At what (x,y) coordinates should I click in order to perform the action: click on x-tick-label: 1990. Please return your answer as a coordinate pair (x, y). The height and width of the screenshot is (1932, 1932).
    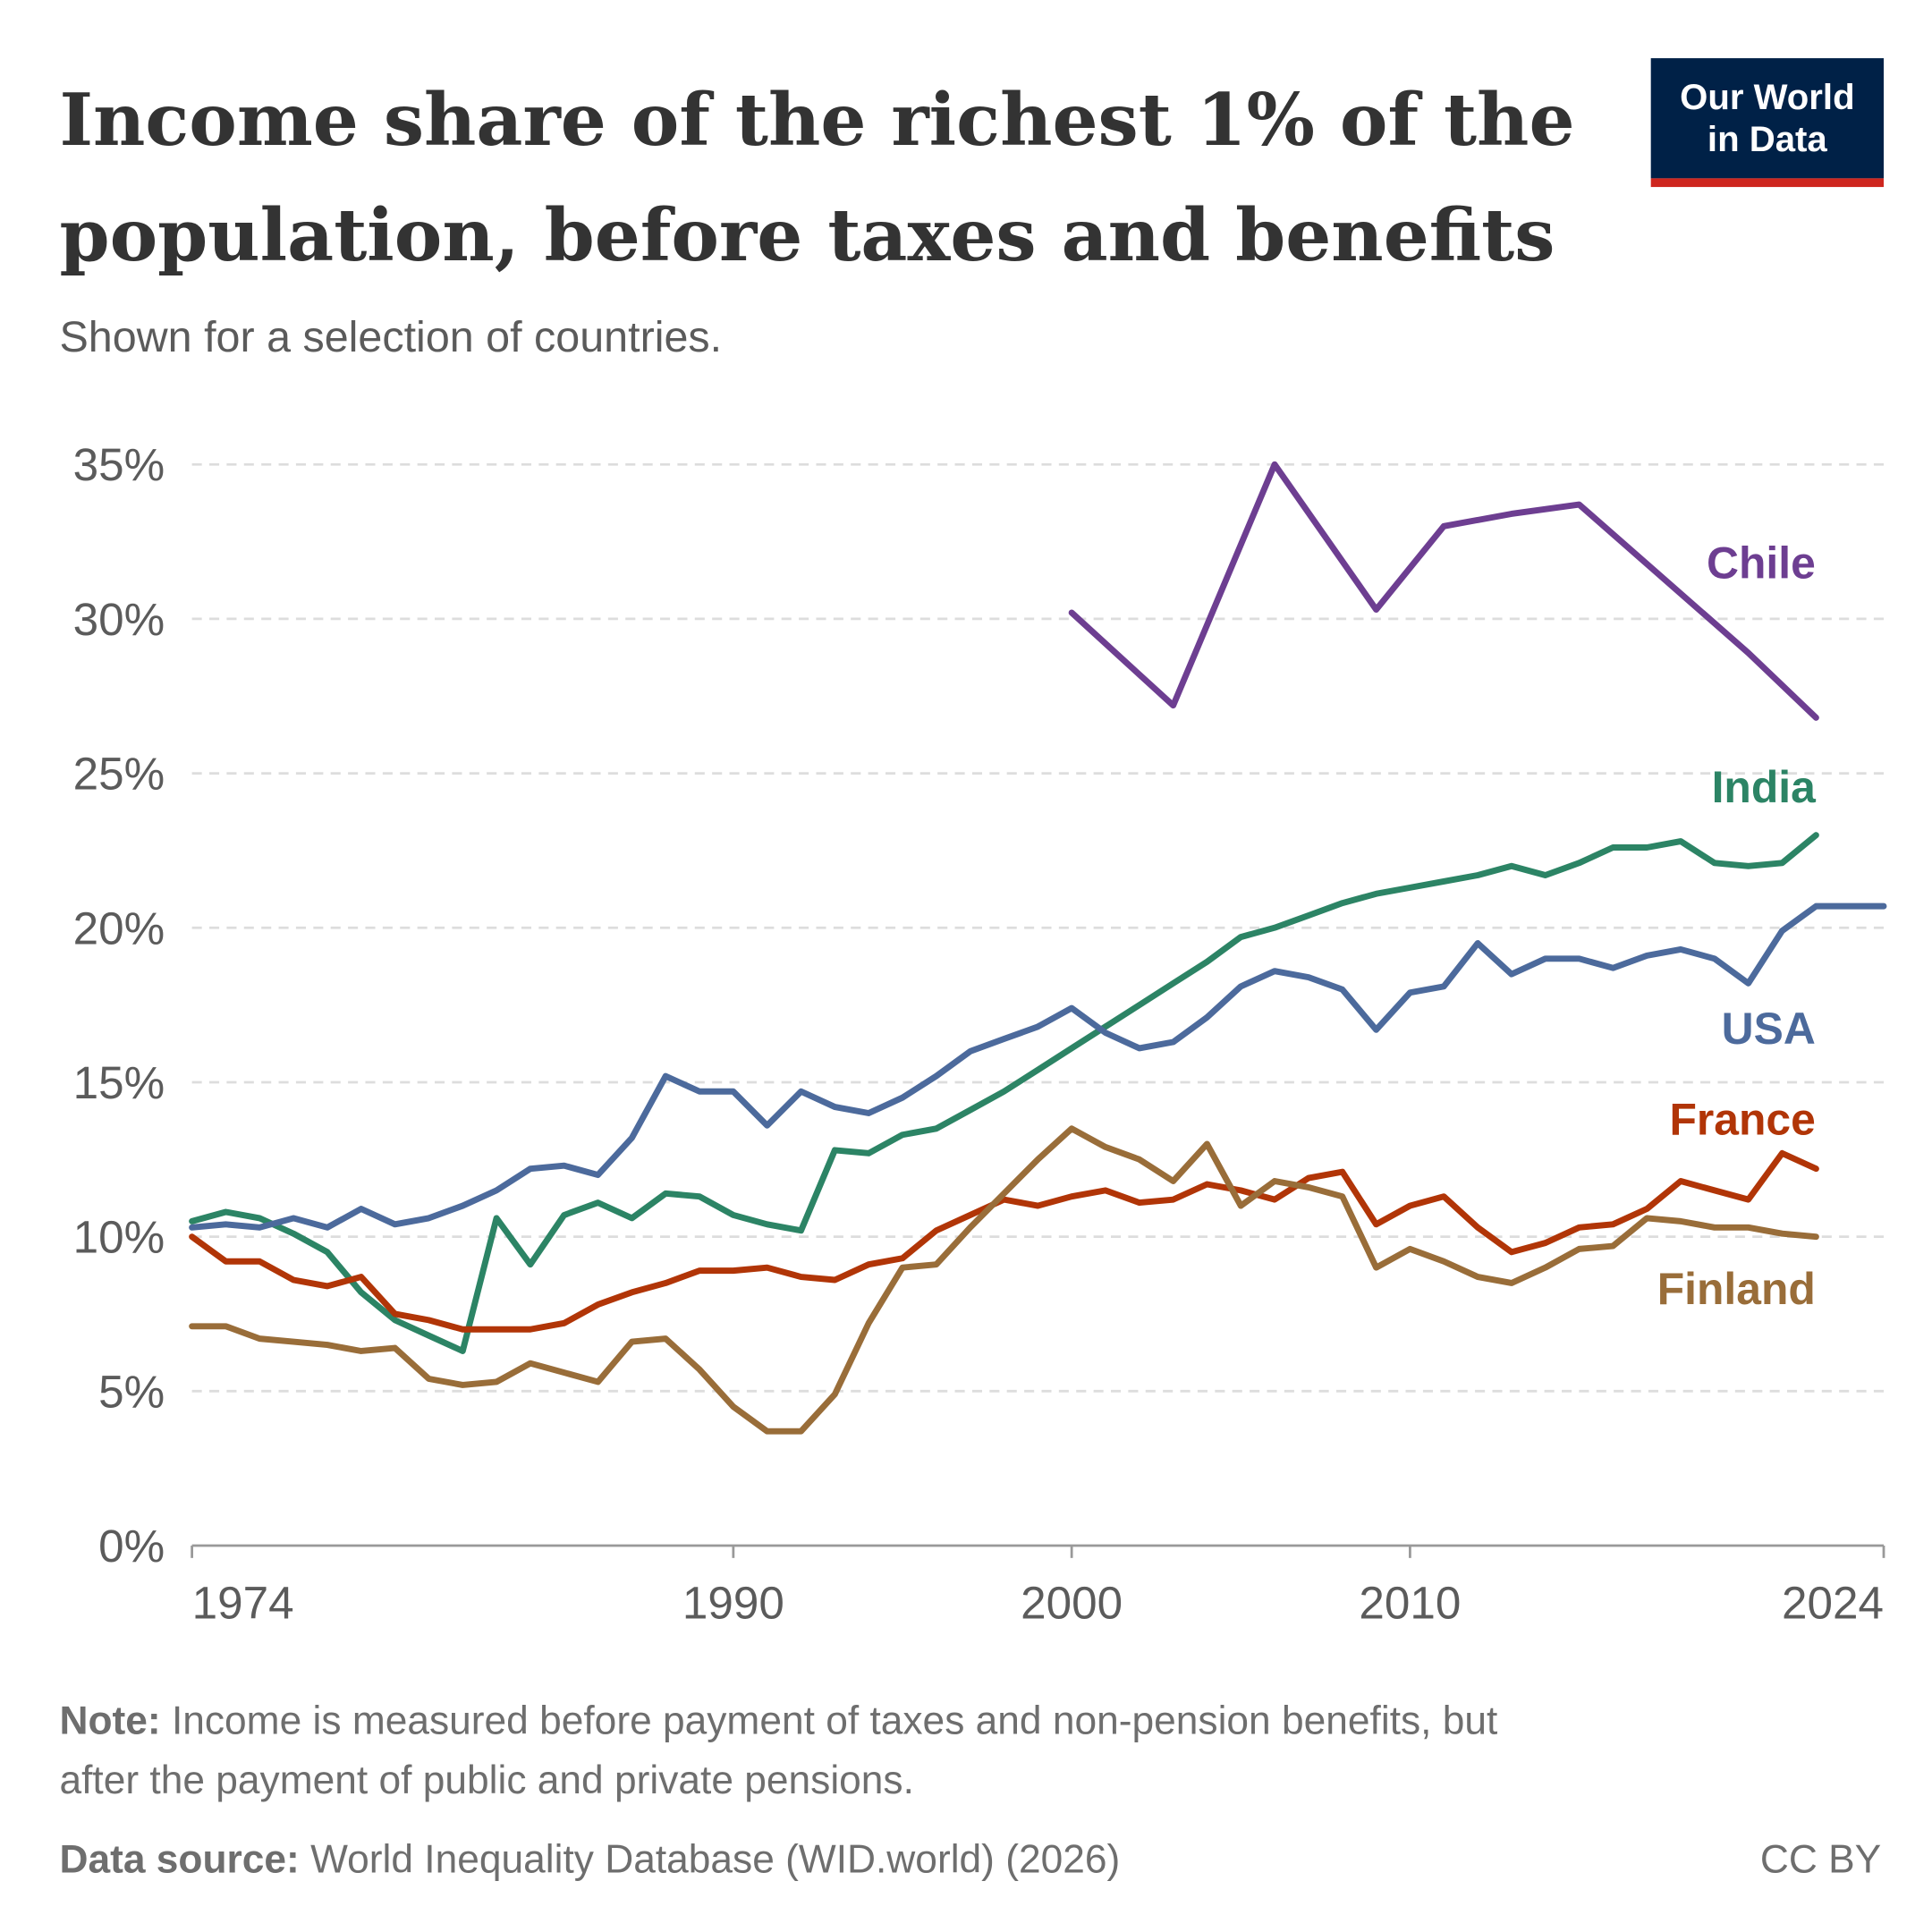
    Looking at the image, I should click on (733, 1603).